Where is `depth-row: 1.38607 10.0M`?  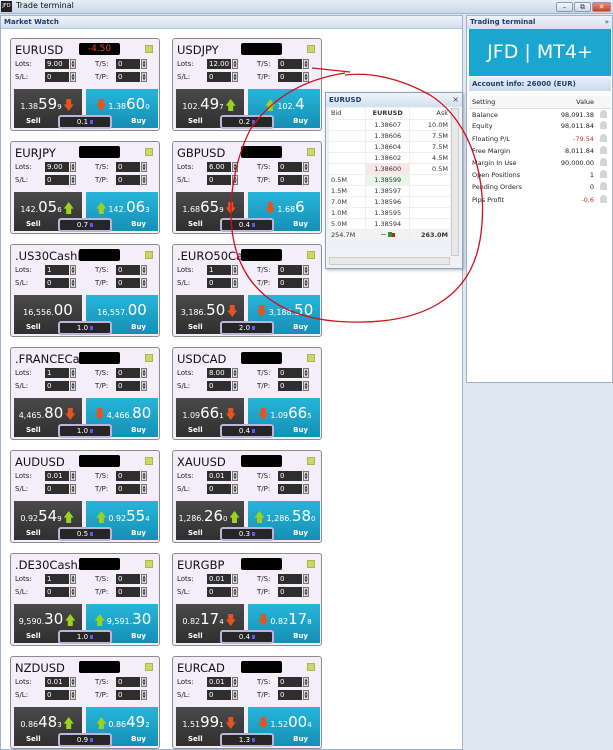
depth-row: 1.38607 10.0M is located at coordinates (389, 125).